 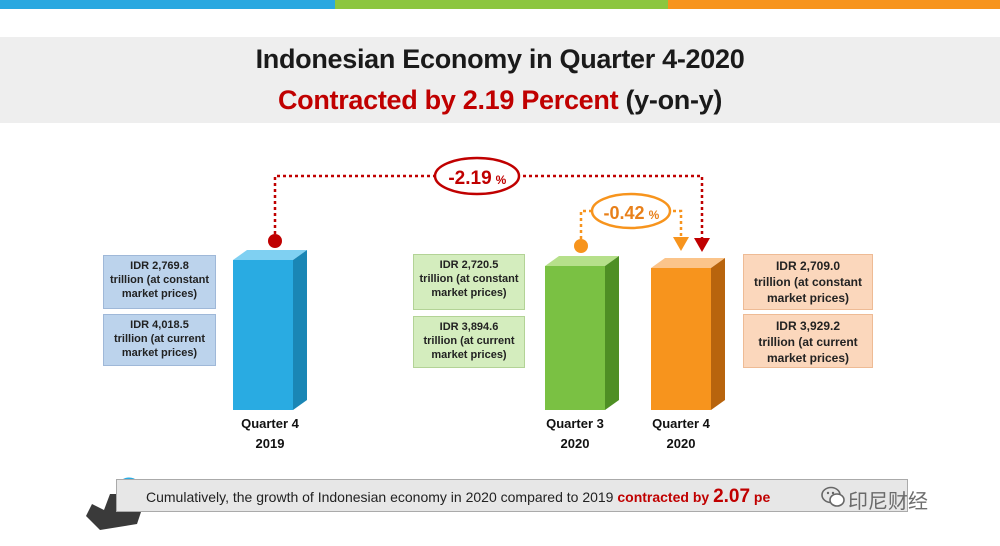 I want to click on q4-2019-current-text: trillion (at current market prices), so click(x=159, y=346).